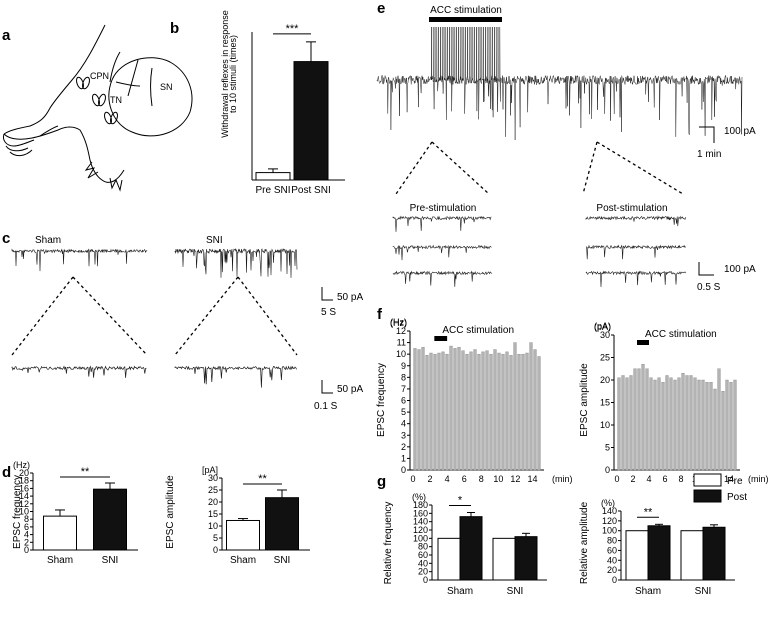  I want to click on y-tick-label: 5, so click(215, 538).